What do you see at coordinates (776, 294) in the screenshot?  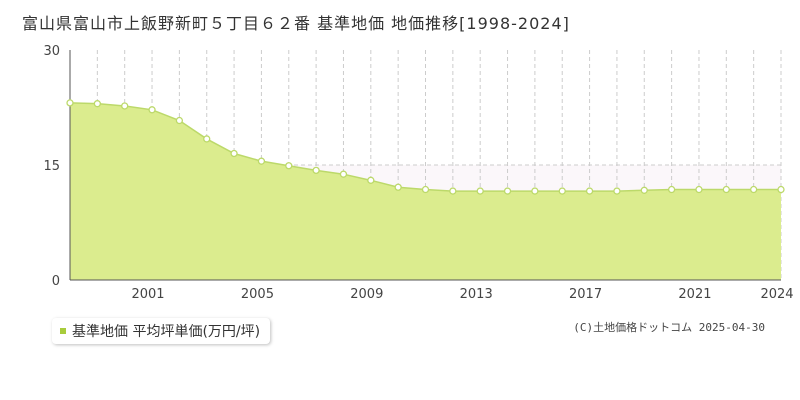 I see `x-tick-label: 2024` at bounding box center [776, 294].